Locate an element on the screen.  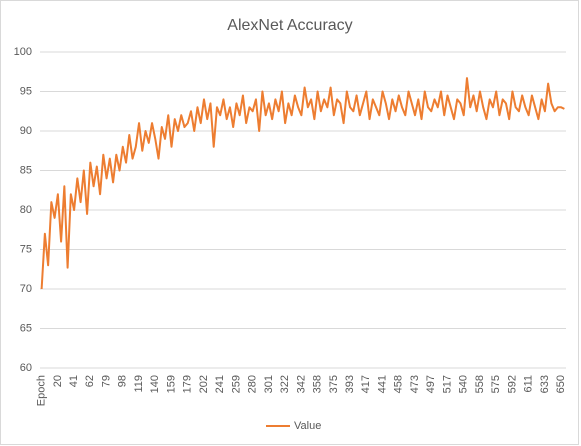
y-tick-label: 80 is located at coordinates (26, 210).